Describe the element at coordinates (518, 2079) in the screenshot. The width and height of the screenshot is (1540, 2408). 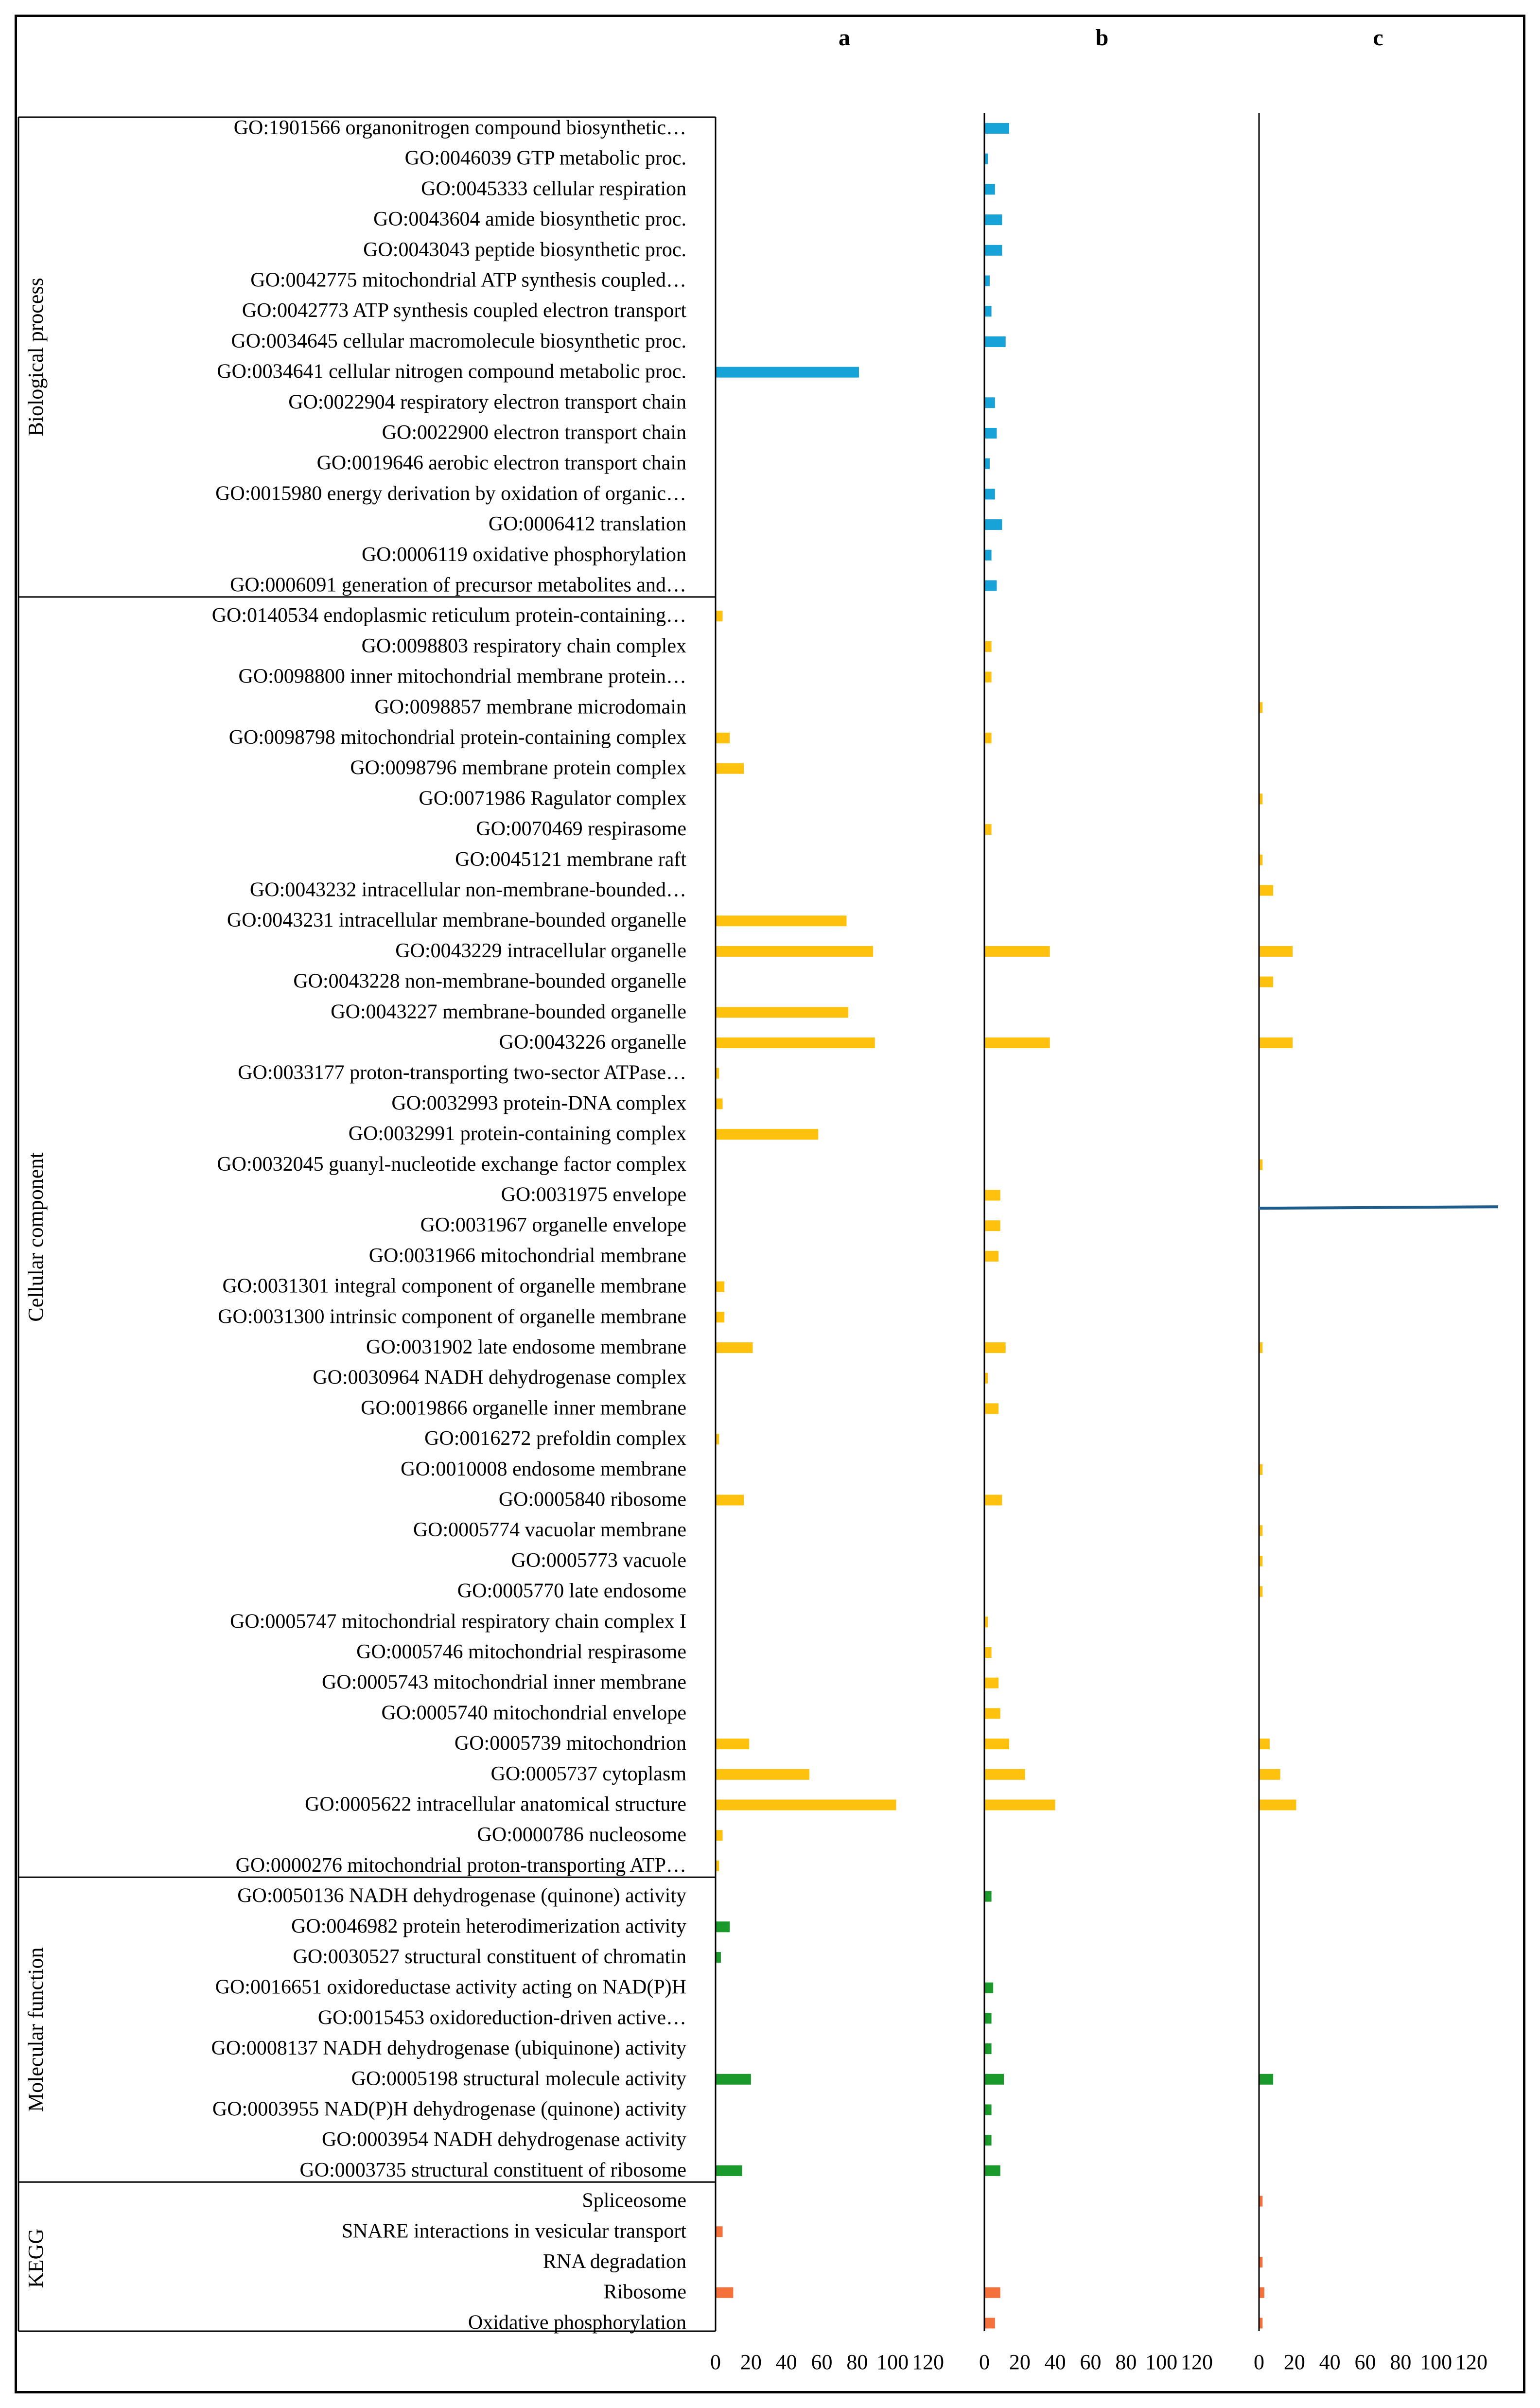
I see `term-label: GO:0005198 structural molecule activity` at that location.